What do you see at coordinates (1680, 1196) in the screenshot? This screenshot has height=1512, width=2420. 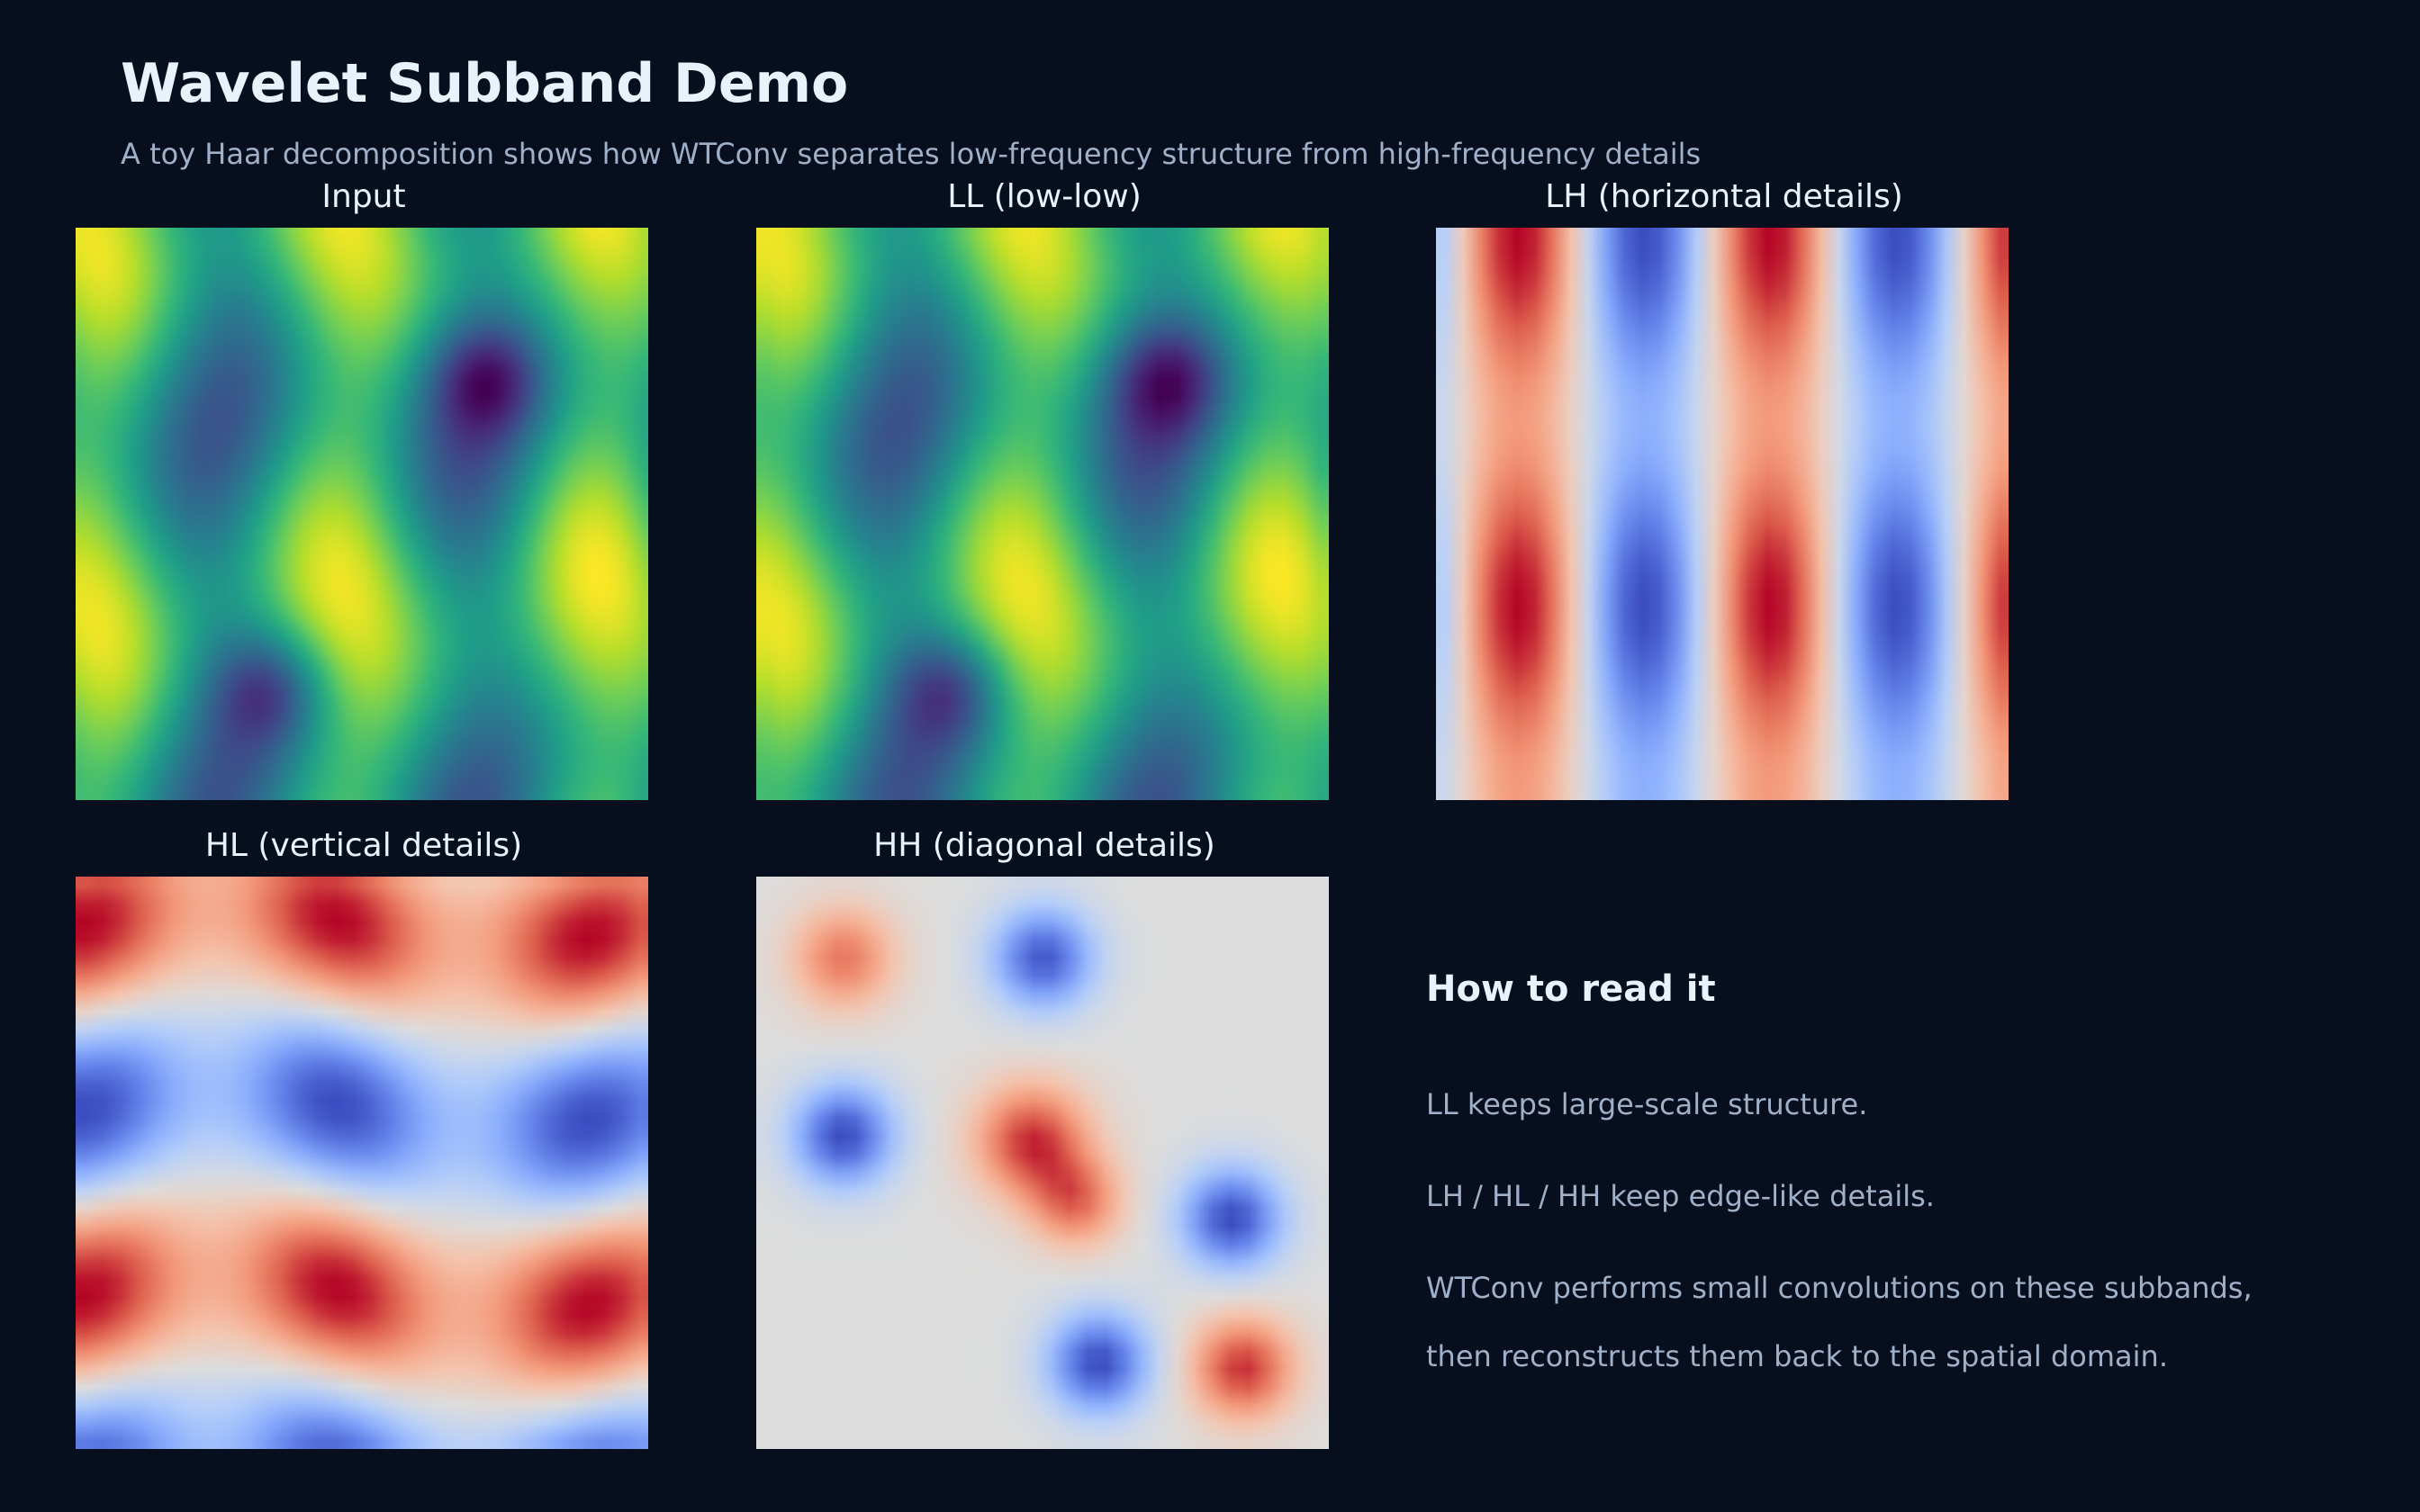 I see `note-line-details: LH / HL / HH keep edge-like details.` at bounding box center [1680, 1196].